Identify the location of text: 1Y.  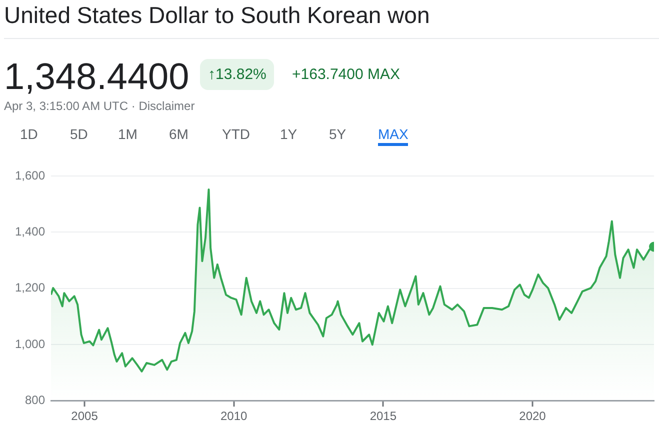
(289, 134).